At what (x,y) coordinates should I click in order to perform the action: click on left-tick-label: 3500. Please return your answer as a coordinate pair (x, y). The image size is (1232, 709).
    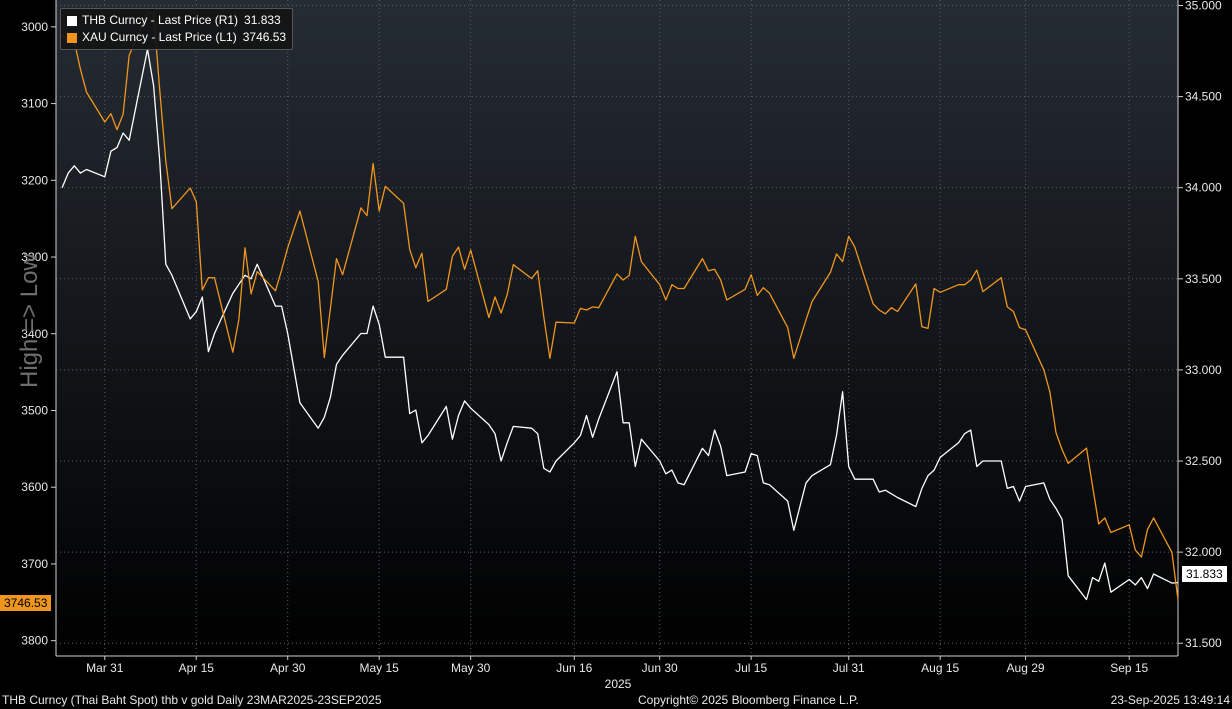
    Looking at the image, I should click on (34, 410).